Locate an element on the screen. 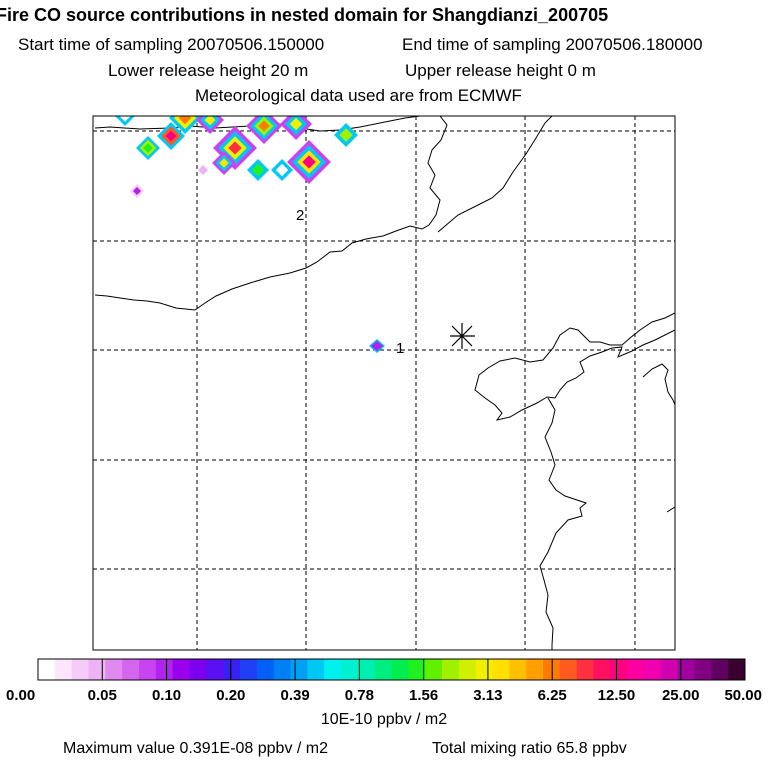 This screenshot has height=768, width=768. start-time-label: Start time of sampling 20070506.150000 is located at coordinates (171, 44).